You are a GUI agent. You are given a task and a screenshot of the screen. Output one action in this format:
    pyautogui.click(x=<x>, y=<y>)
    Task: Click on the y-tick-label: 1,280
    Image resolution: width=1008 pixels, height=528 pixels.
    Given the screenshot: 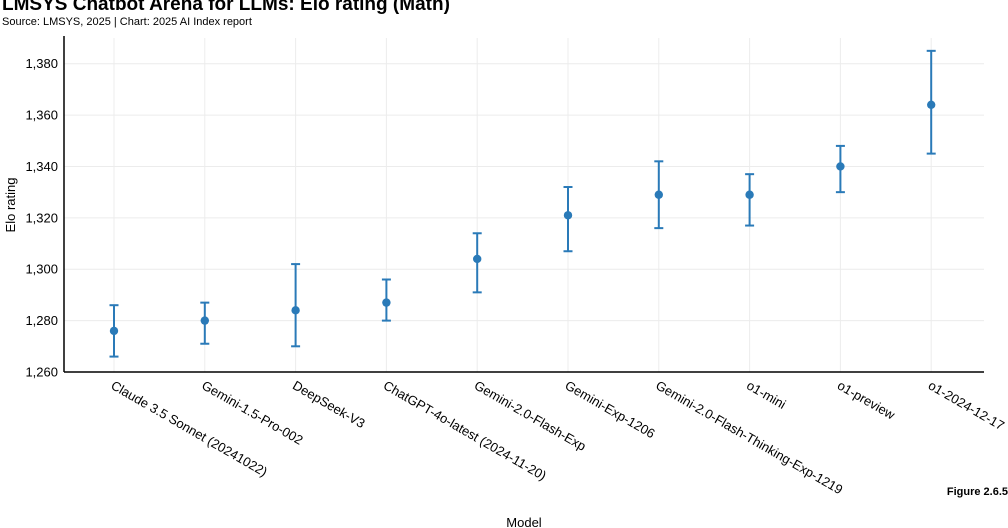 What is the action you would take?
    pyautogui.click(x=41, y=320)
    